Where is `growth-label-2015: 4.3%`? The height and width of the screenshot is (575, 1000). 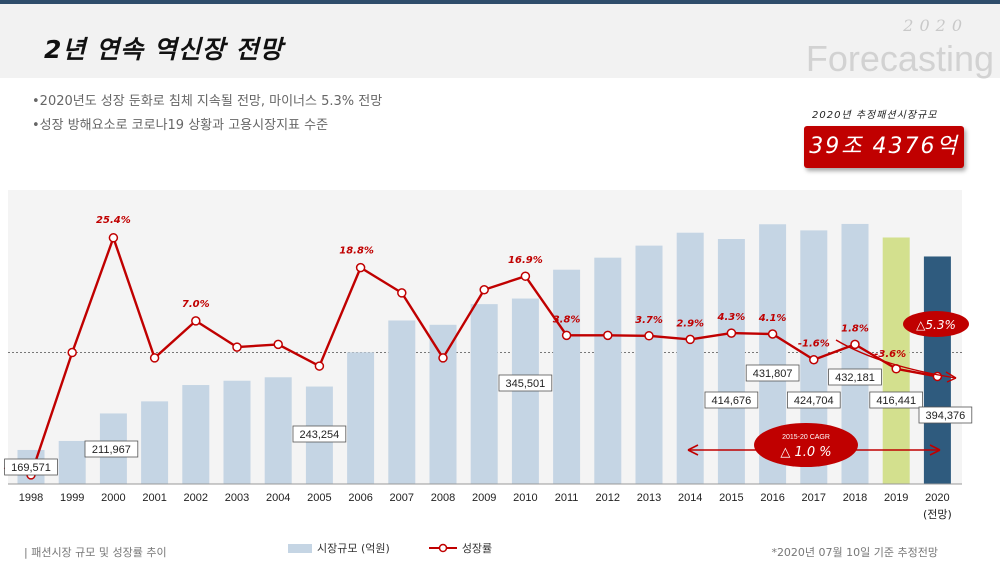
growth-label-2015: 4.3% is located at coordinates (731, 317).